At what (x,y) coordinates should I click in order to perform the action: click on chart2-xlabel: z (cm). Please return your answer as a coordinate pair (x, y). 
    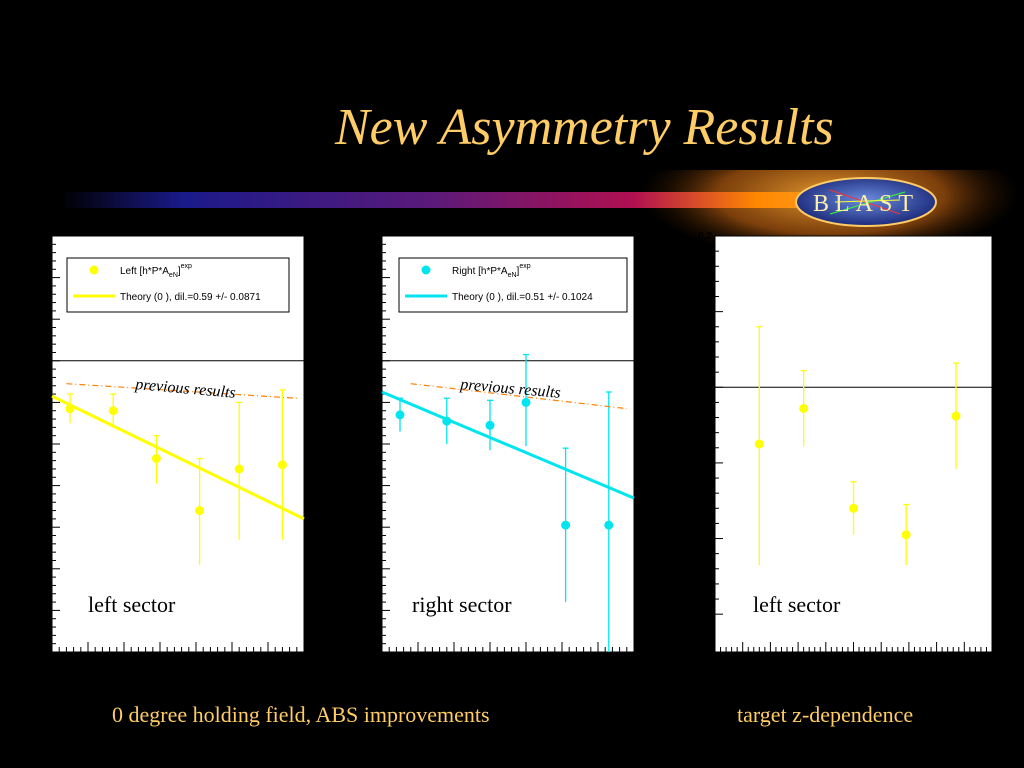
    Looking at the image, I should click on (973, 683).